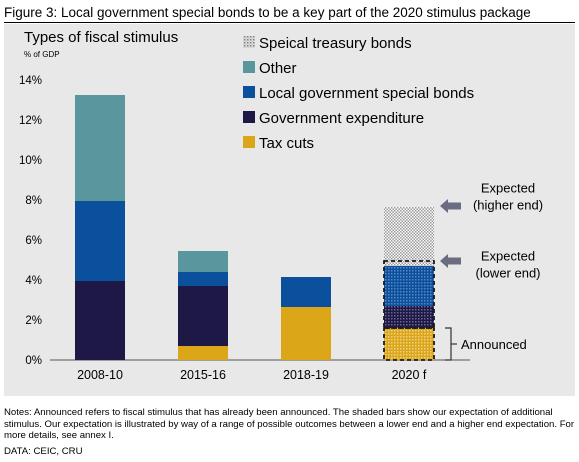  Describe the element at coordinates (43, 451) in the screenshot. I see `data-source: DATA: CEIC, CRU` at that location.